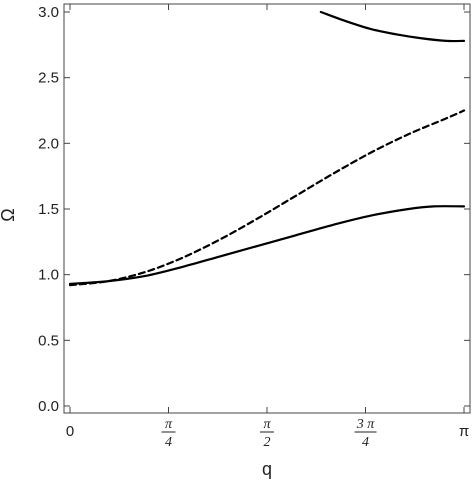 Image resolution: width=474 pixels, height=483 pixels. What do you see at coordinates (48, 340) in the screenshot?
I see `y-tick-label: 0.5` at bounding box center [48, 340].